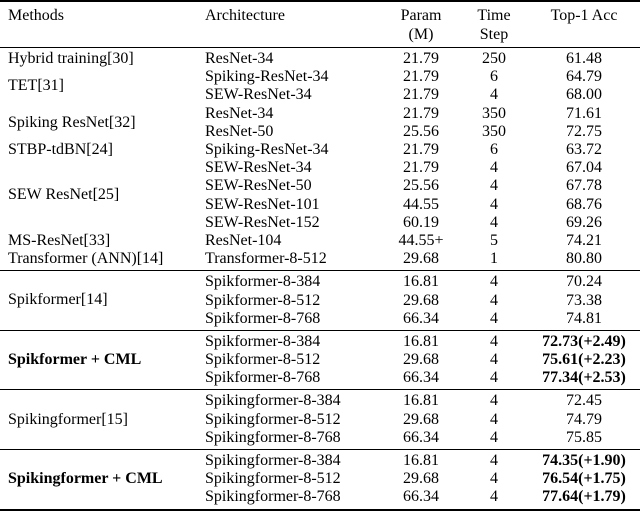 This screenshot has width=640, height=514. I want to click on top1-acc-cell: 74.35(+1.90), so click(584, 460).